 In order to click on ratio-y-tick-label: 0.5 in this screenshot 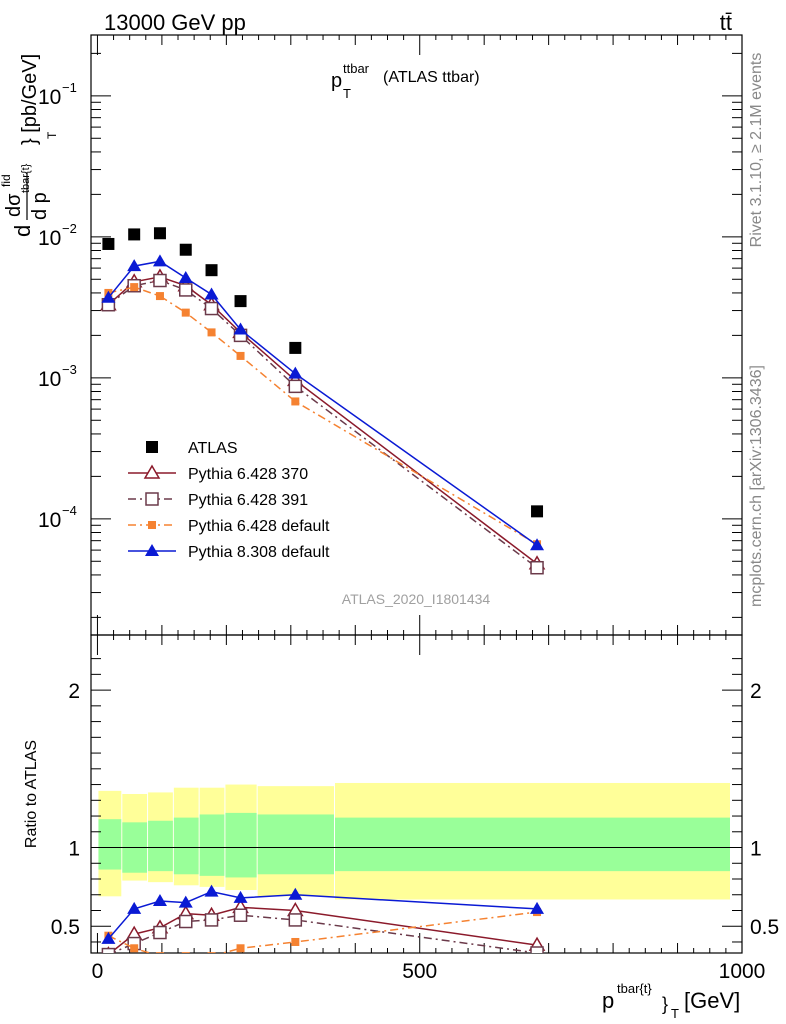, I will do `click(65, 927)`.